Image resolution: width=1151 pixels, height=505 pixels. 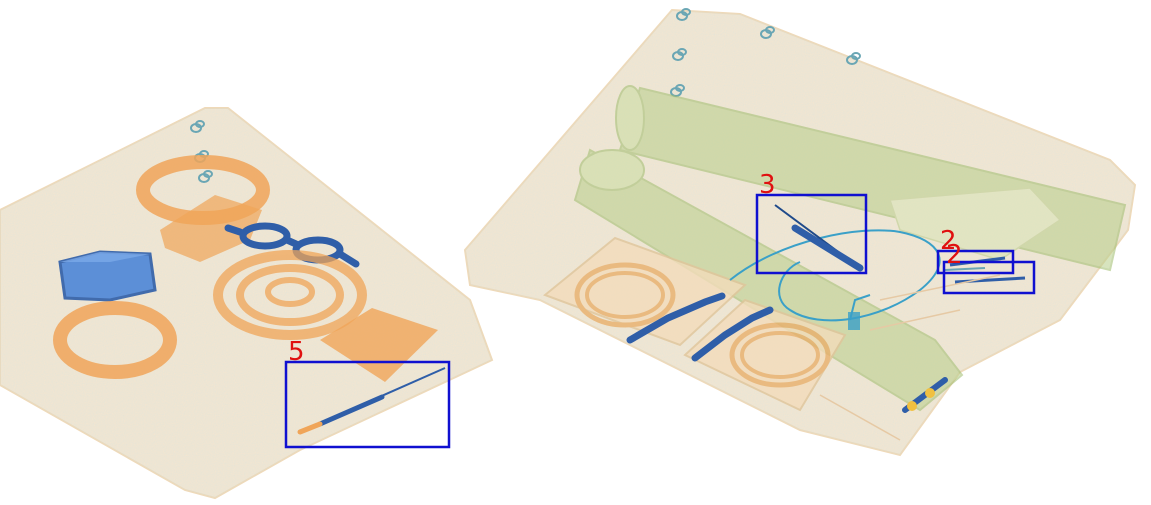 What do you see at coordinates (115, 340) in the screenshot?
I see `orange-ring` at bounding box center [115, 340].